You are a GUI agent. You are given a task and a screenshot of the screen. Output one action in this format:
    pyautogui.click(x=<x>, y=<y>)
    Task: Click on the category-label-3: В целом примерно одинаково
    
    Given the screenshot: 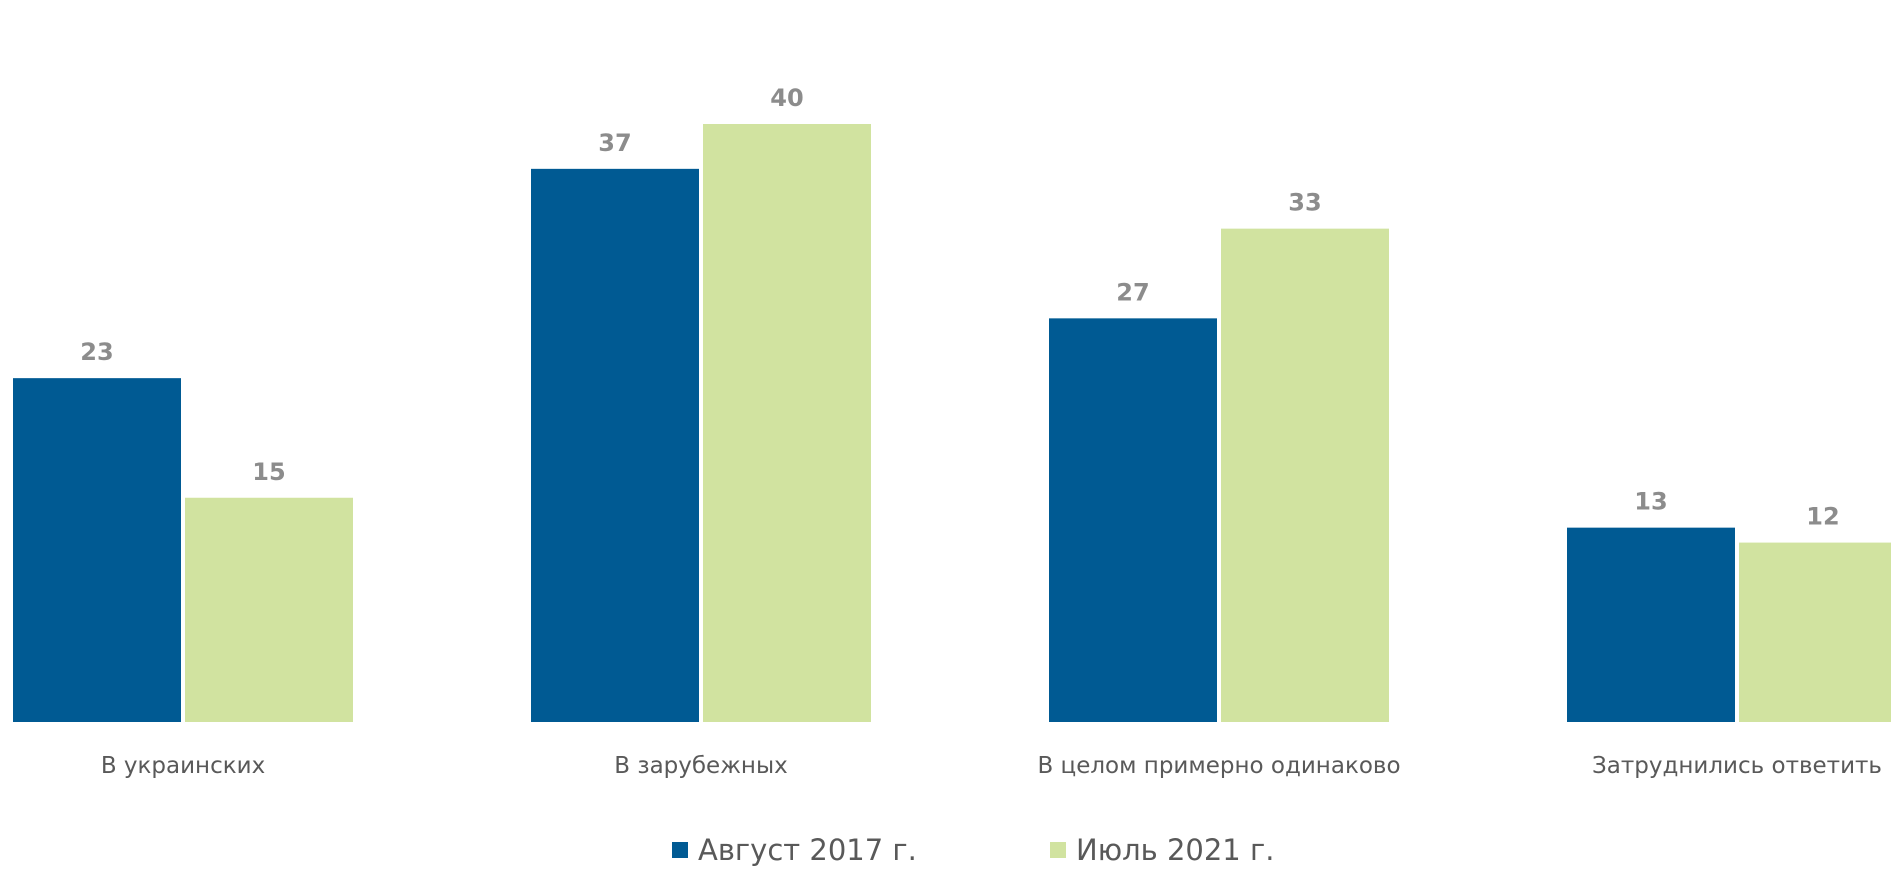 What is the action you would take?
    pyautogui.click(x=1218, y=766)
    